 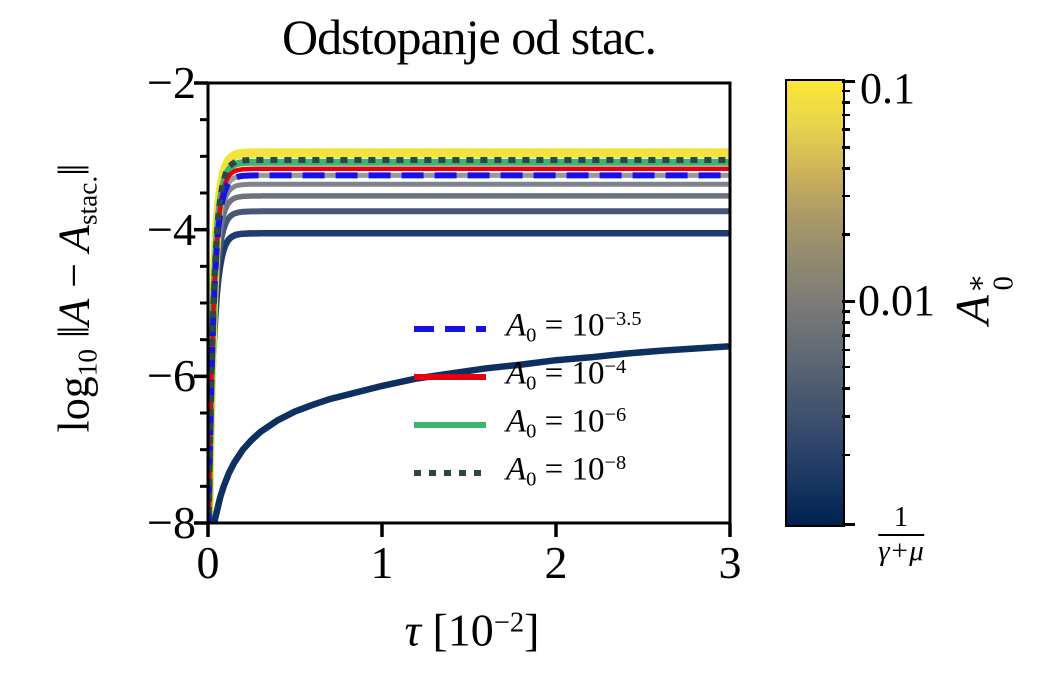 I want to click on ylabel-minus: −, so click(x=74, y=275).